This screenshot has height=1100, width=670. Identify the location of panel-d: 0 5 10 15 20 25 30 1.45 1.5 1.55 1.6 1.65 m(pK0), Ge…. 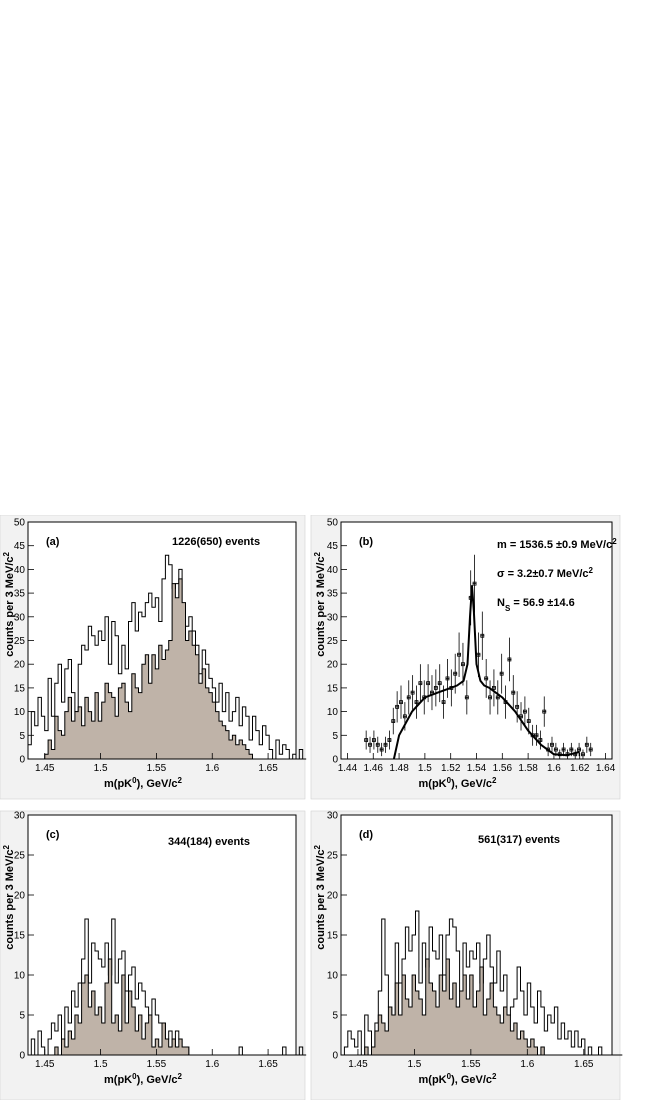
(466, 955).